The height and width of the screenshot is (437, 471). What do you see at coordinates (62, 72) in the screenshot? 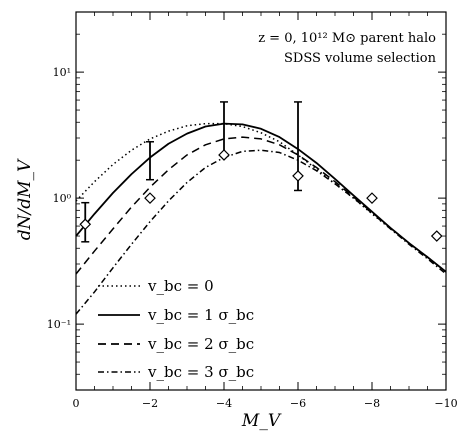
I see `y-tick-label: 10¹` at bounding box center [62, 72].